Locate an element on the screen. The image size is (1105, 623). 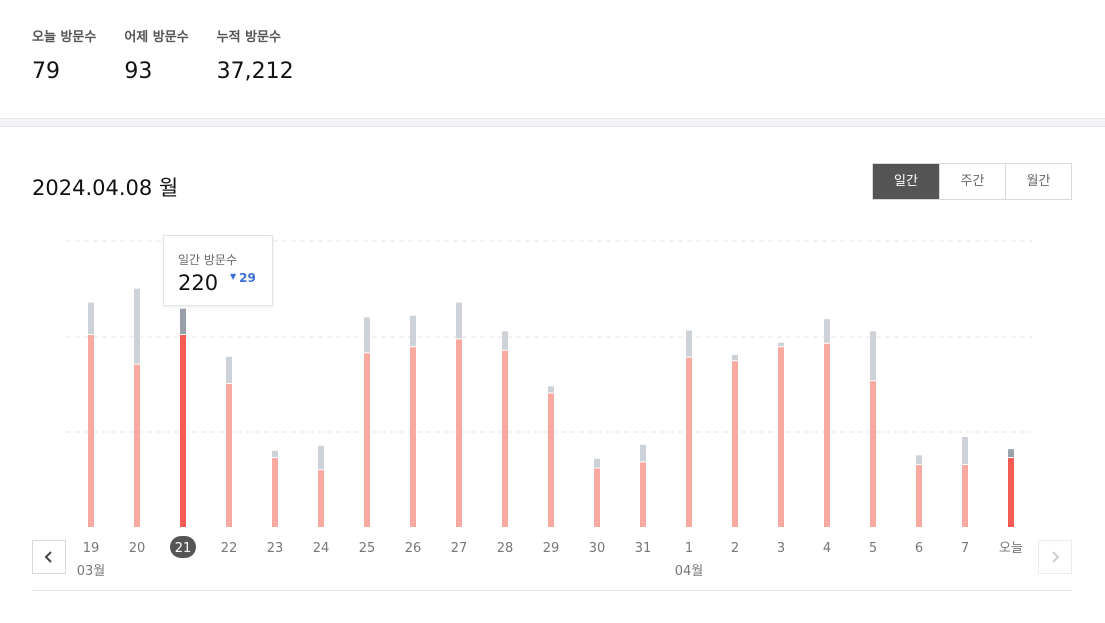
prev-page-button is located at coordinates (49, 557).